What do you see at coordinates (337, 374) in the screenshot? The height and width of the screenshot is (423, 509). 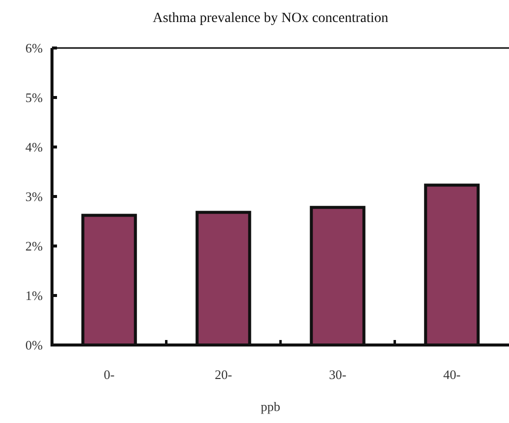 I see `x-tick-label: 30-` at bounding box center [337, 374].